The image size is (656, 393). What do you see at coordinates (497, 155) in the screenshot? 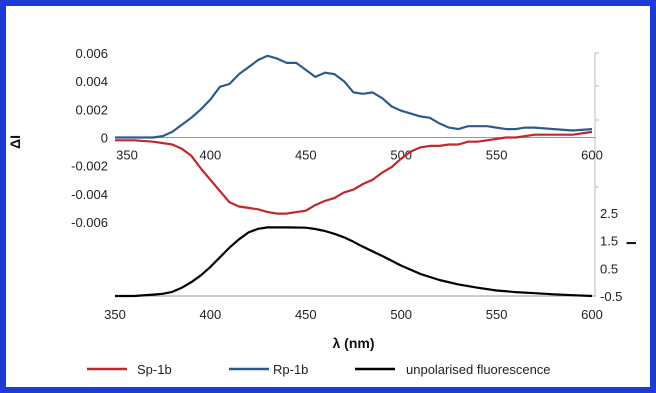
I see `top-x-tick-label: 550` at bounding box center [497, 155].